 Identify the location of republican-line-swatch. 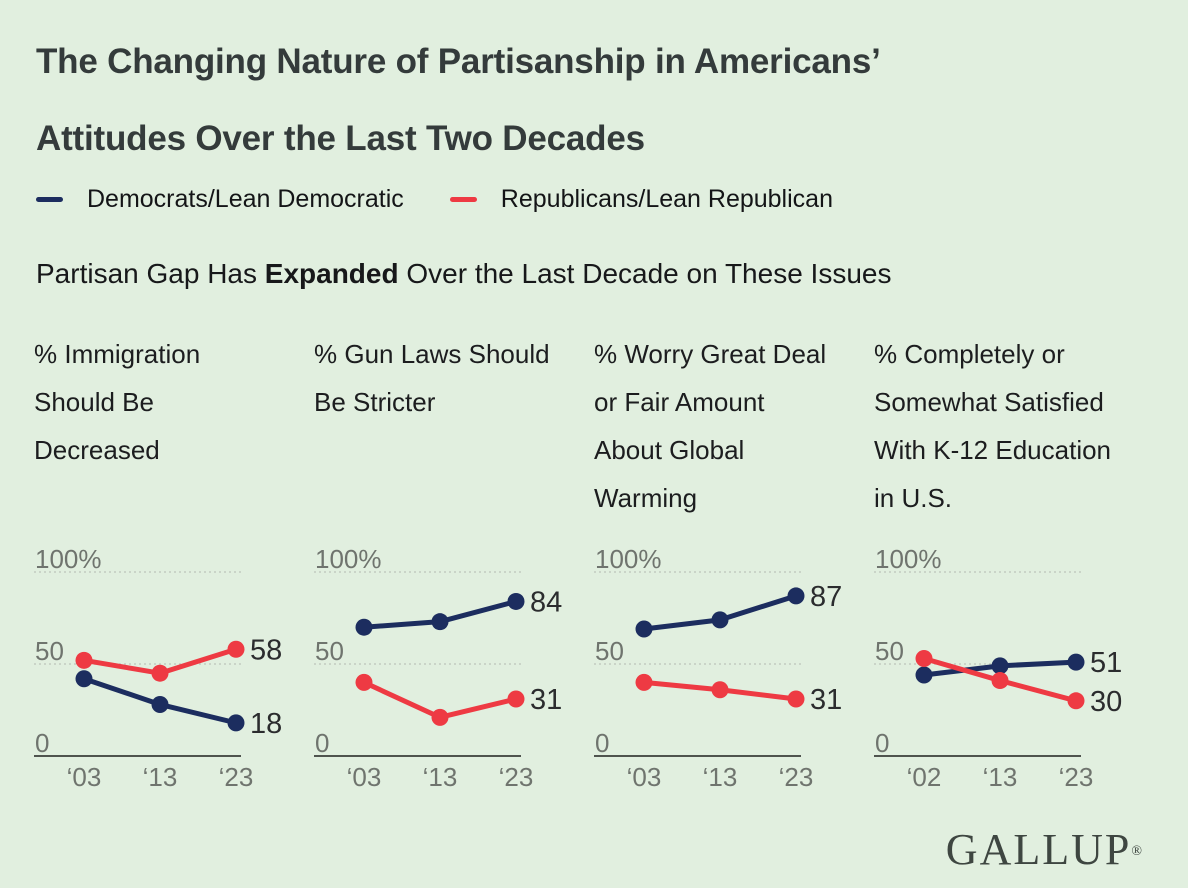
(463, 199).